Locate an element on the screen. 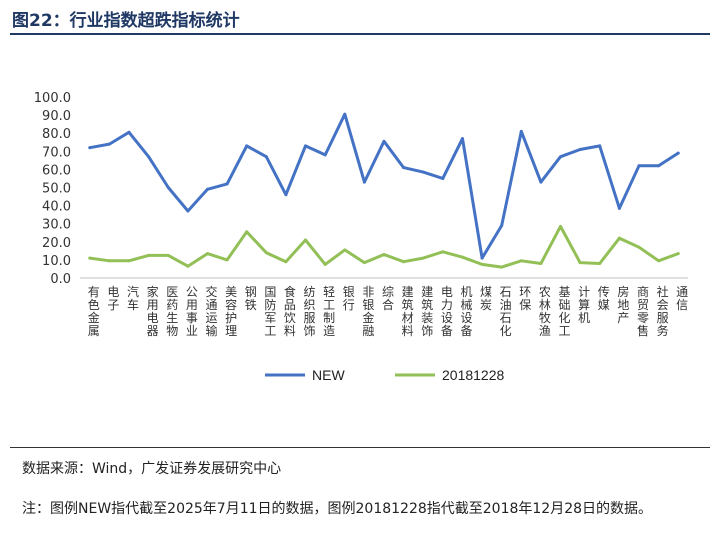 The height and width of the screenshot is (554, 720). y-tick-label: 80.0 is located at coordinates (56, 134).